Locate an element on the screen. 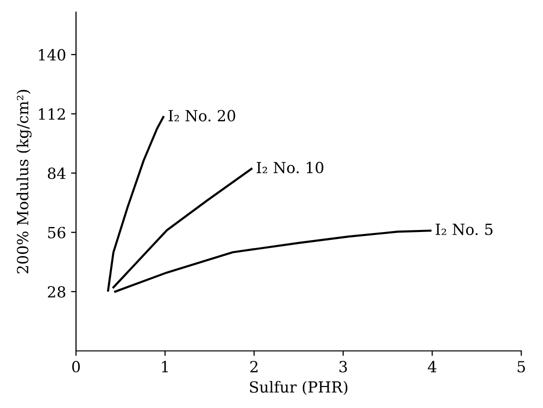  y-tick-label: 84 is located at coordinates (57, 174).